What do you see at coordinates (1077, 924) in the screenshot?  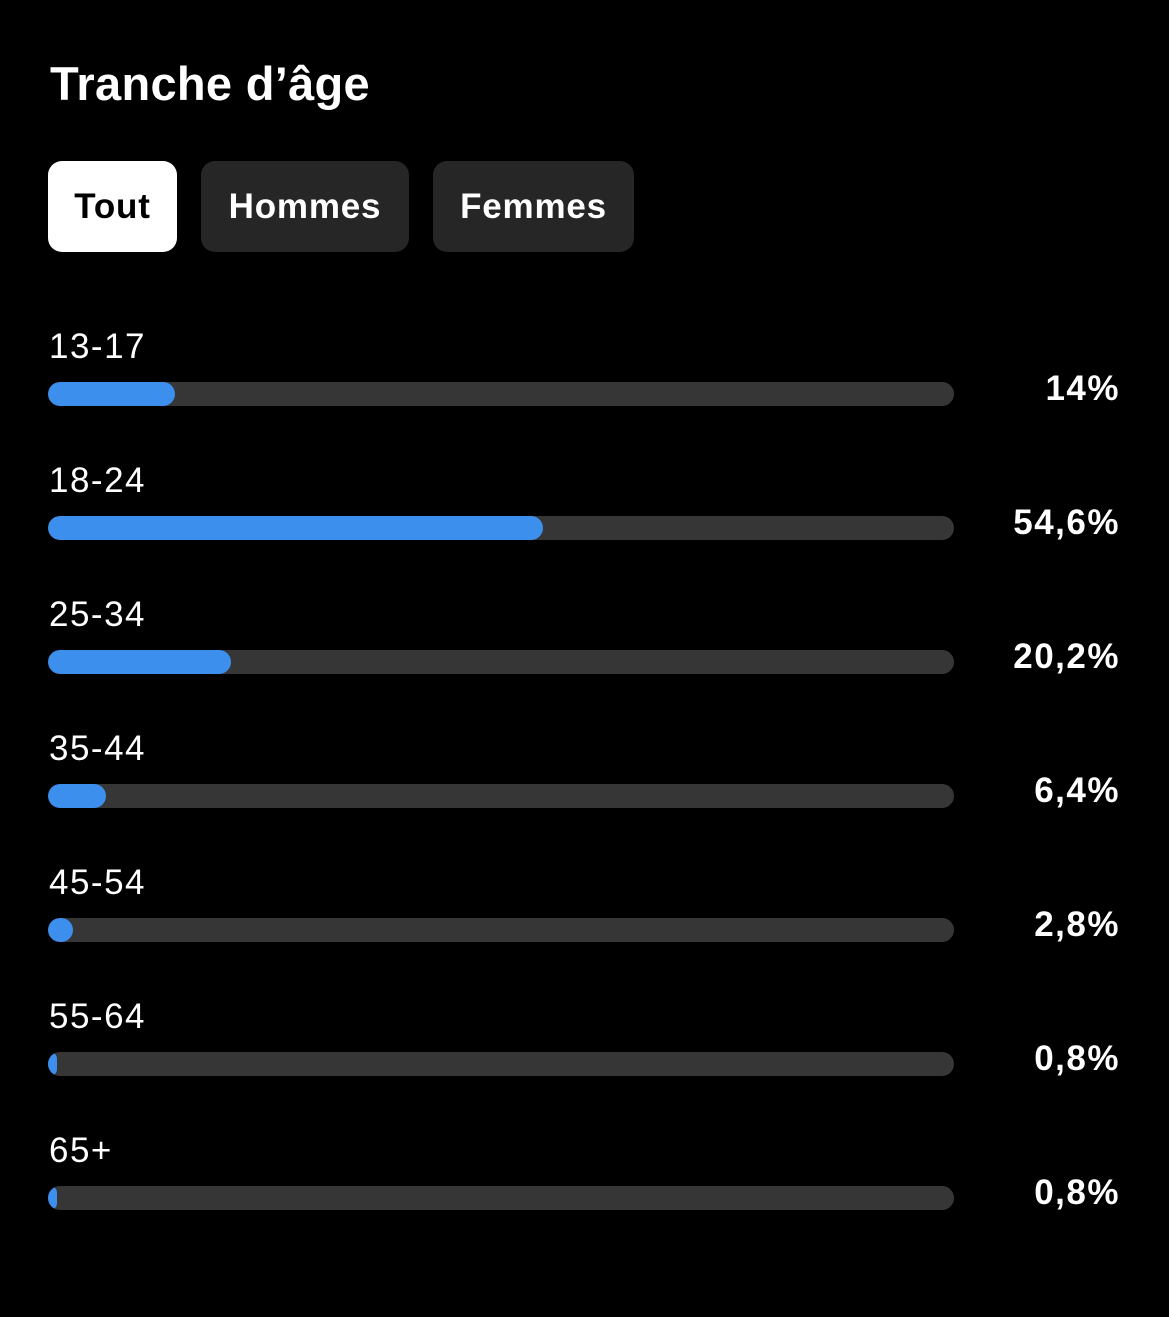 I see `percentage-label: 2,8%` at bounding box center [1077, 924].